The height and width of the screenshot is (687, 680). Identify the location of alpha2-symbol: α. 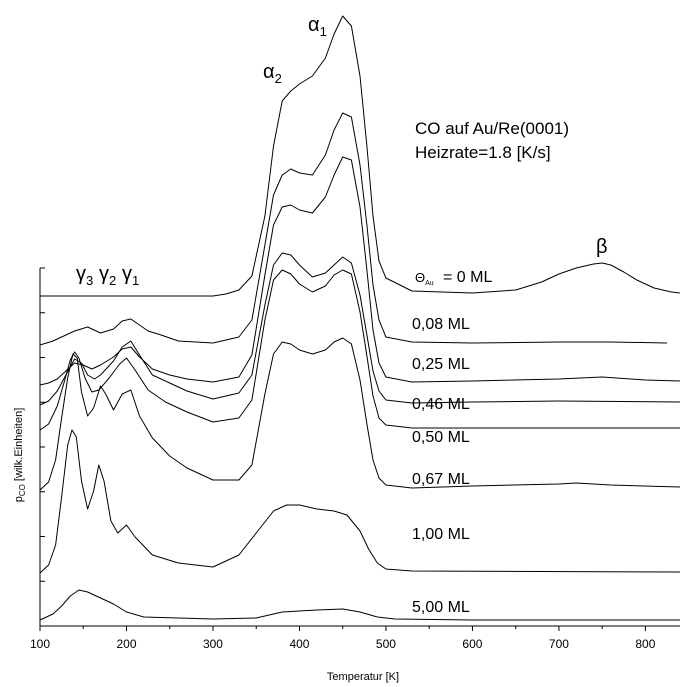
(269, 72).